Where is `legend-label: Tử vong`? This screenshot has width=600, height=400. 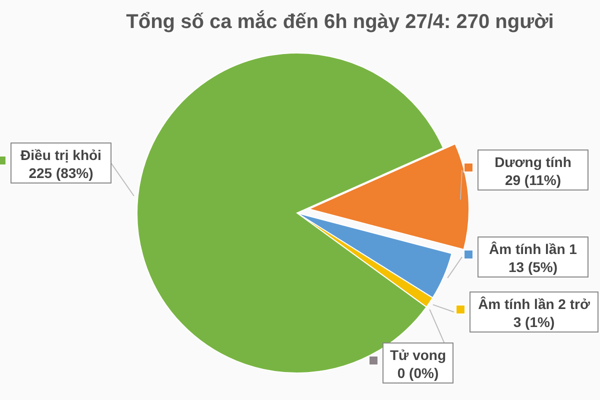
legend-label: Tử vong is located at coordinates (418, 355).